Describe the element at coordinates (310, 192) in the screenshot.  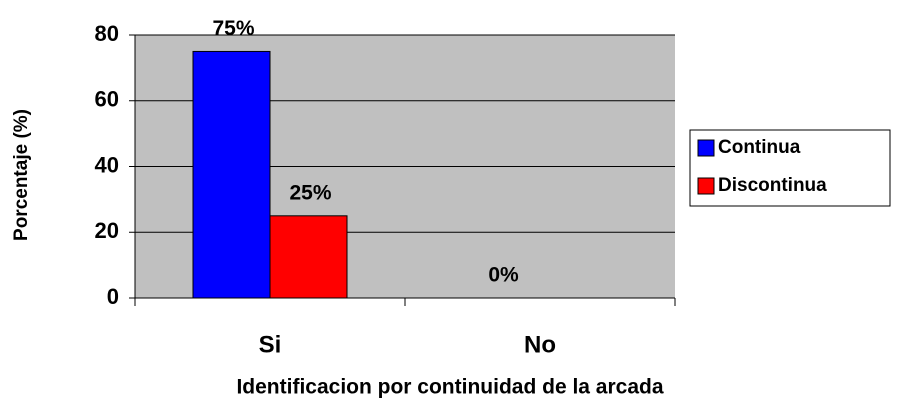
I see `data-label: 25%` at that location.